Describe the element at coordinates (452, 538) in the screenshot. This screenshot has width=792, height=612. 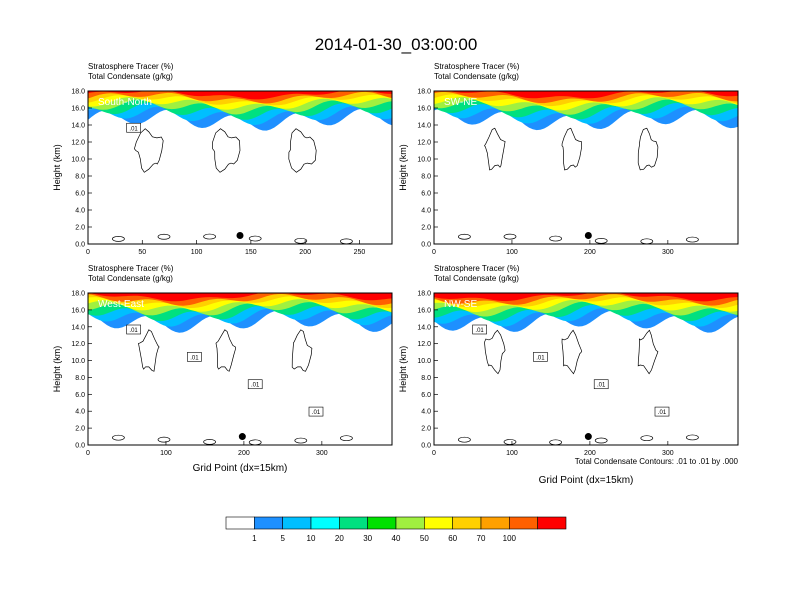
I see `colorbar-label-7: 60` at that location.